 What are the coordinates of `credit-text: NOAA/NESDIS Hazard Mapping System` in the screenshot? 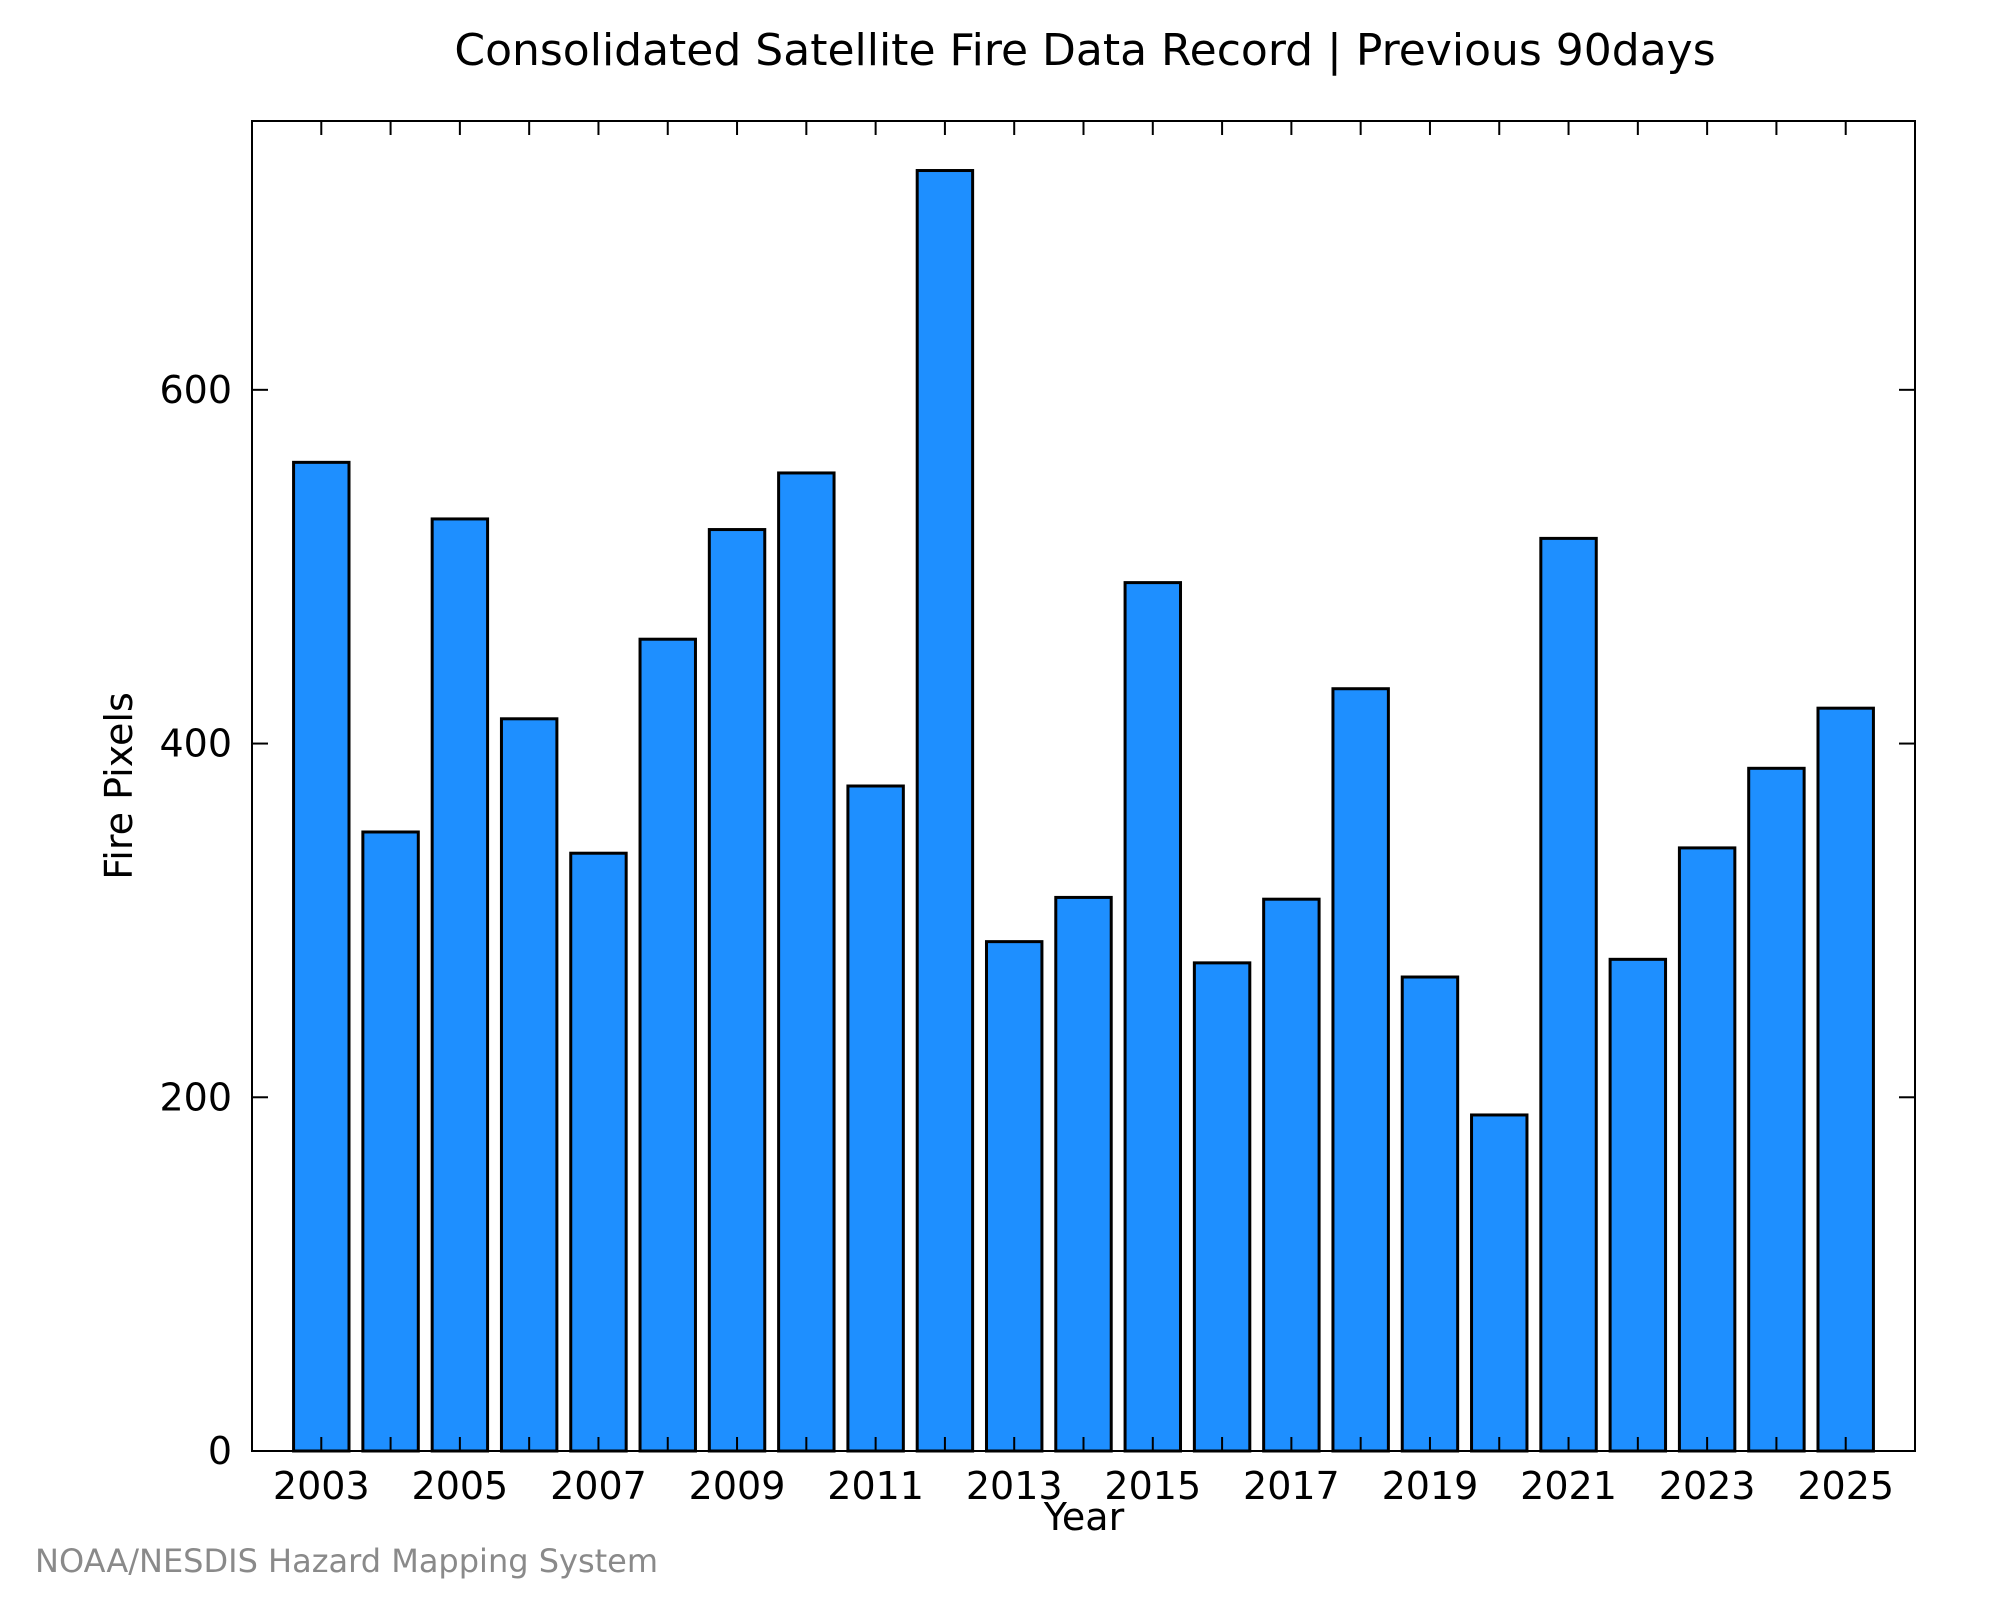 It's located at (346, 1561).